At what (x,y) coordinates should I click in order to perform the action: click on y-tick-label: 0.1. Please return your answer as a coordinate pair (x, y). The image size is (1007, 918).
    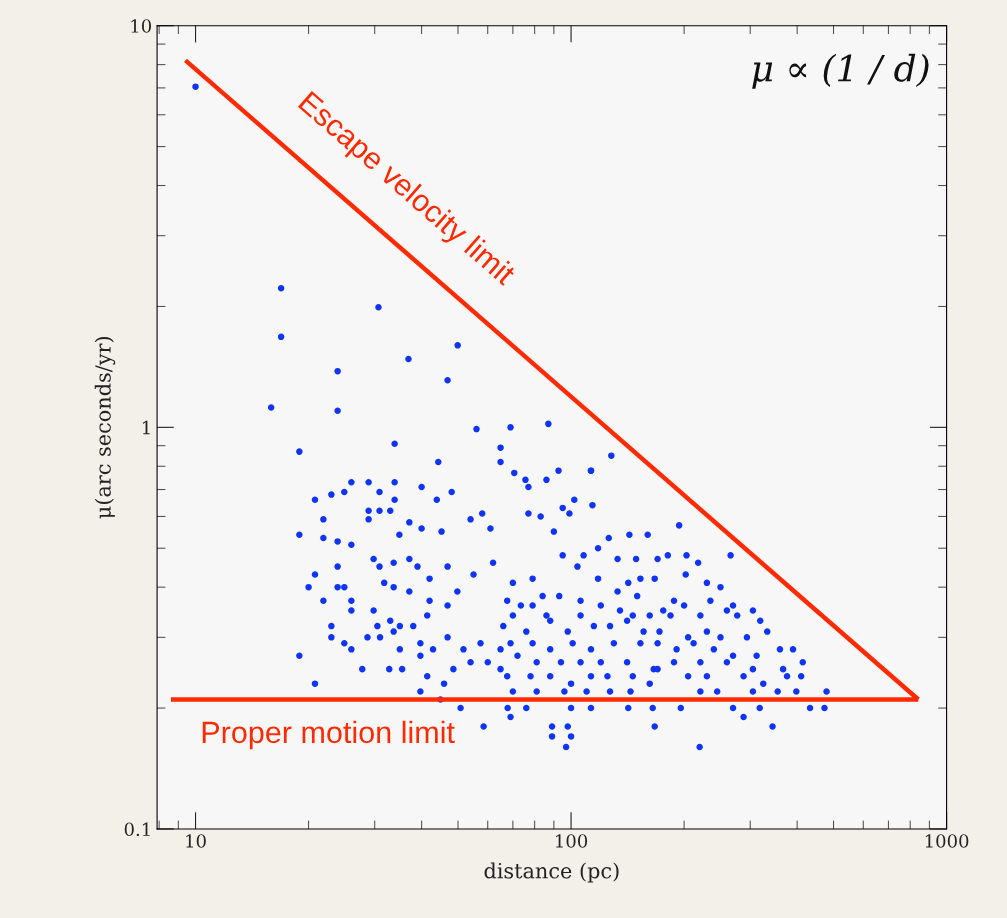
    Looking at the image, I should click on (137, 829).